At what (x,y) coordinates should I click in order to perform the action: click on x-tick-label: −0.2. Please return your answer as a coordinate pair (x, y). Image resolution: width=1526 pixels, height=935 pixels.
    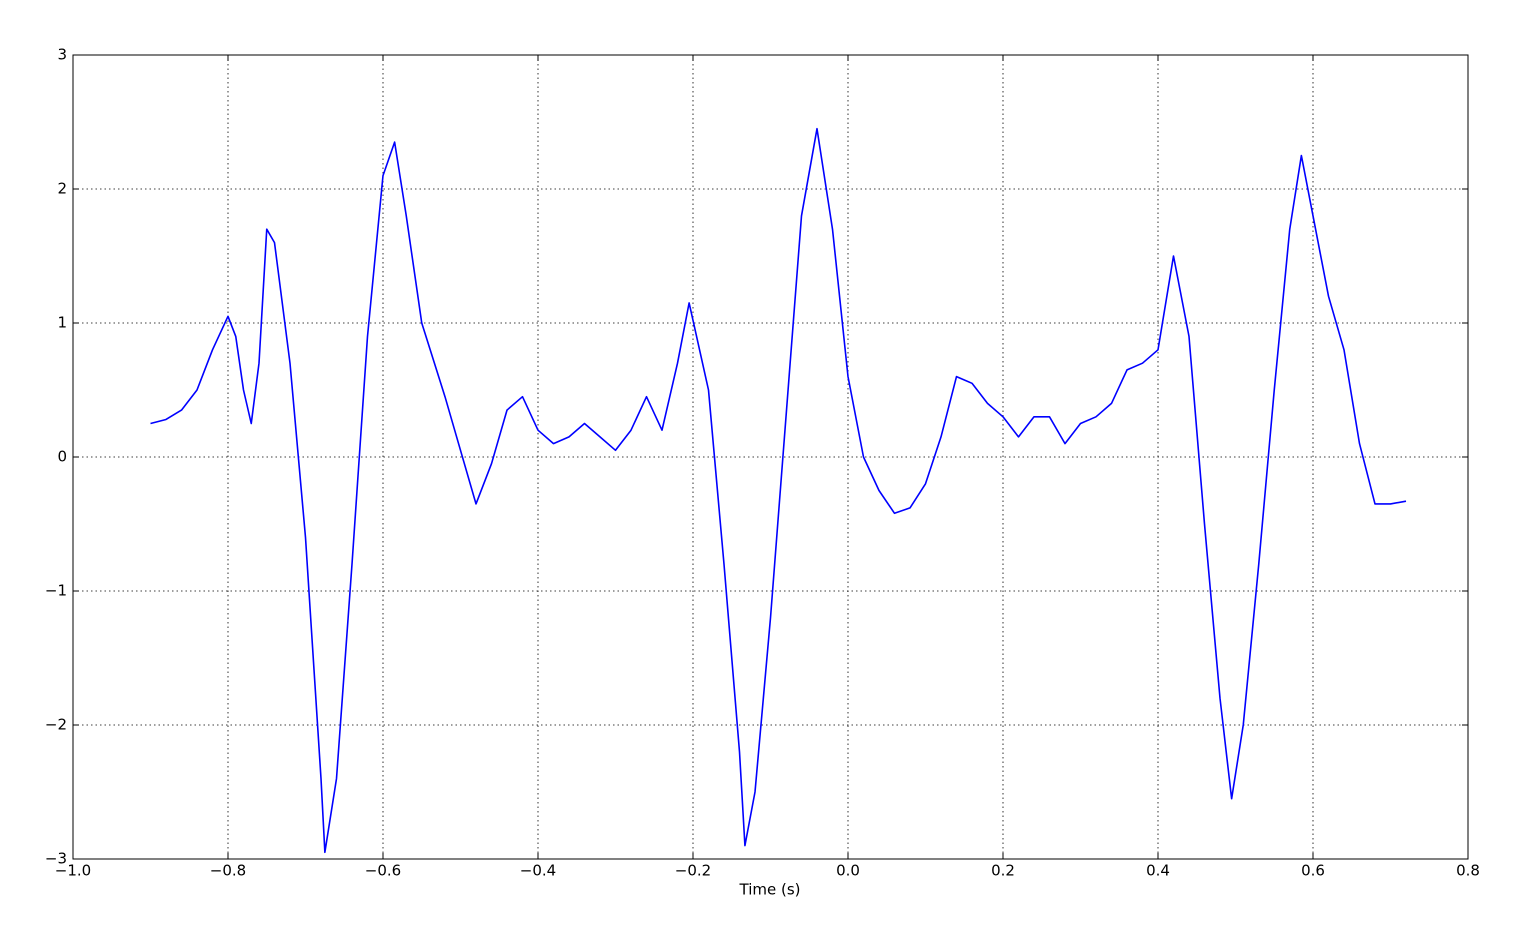
    Looking at the image, I should click on (693, 871).